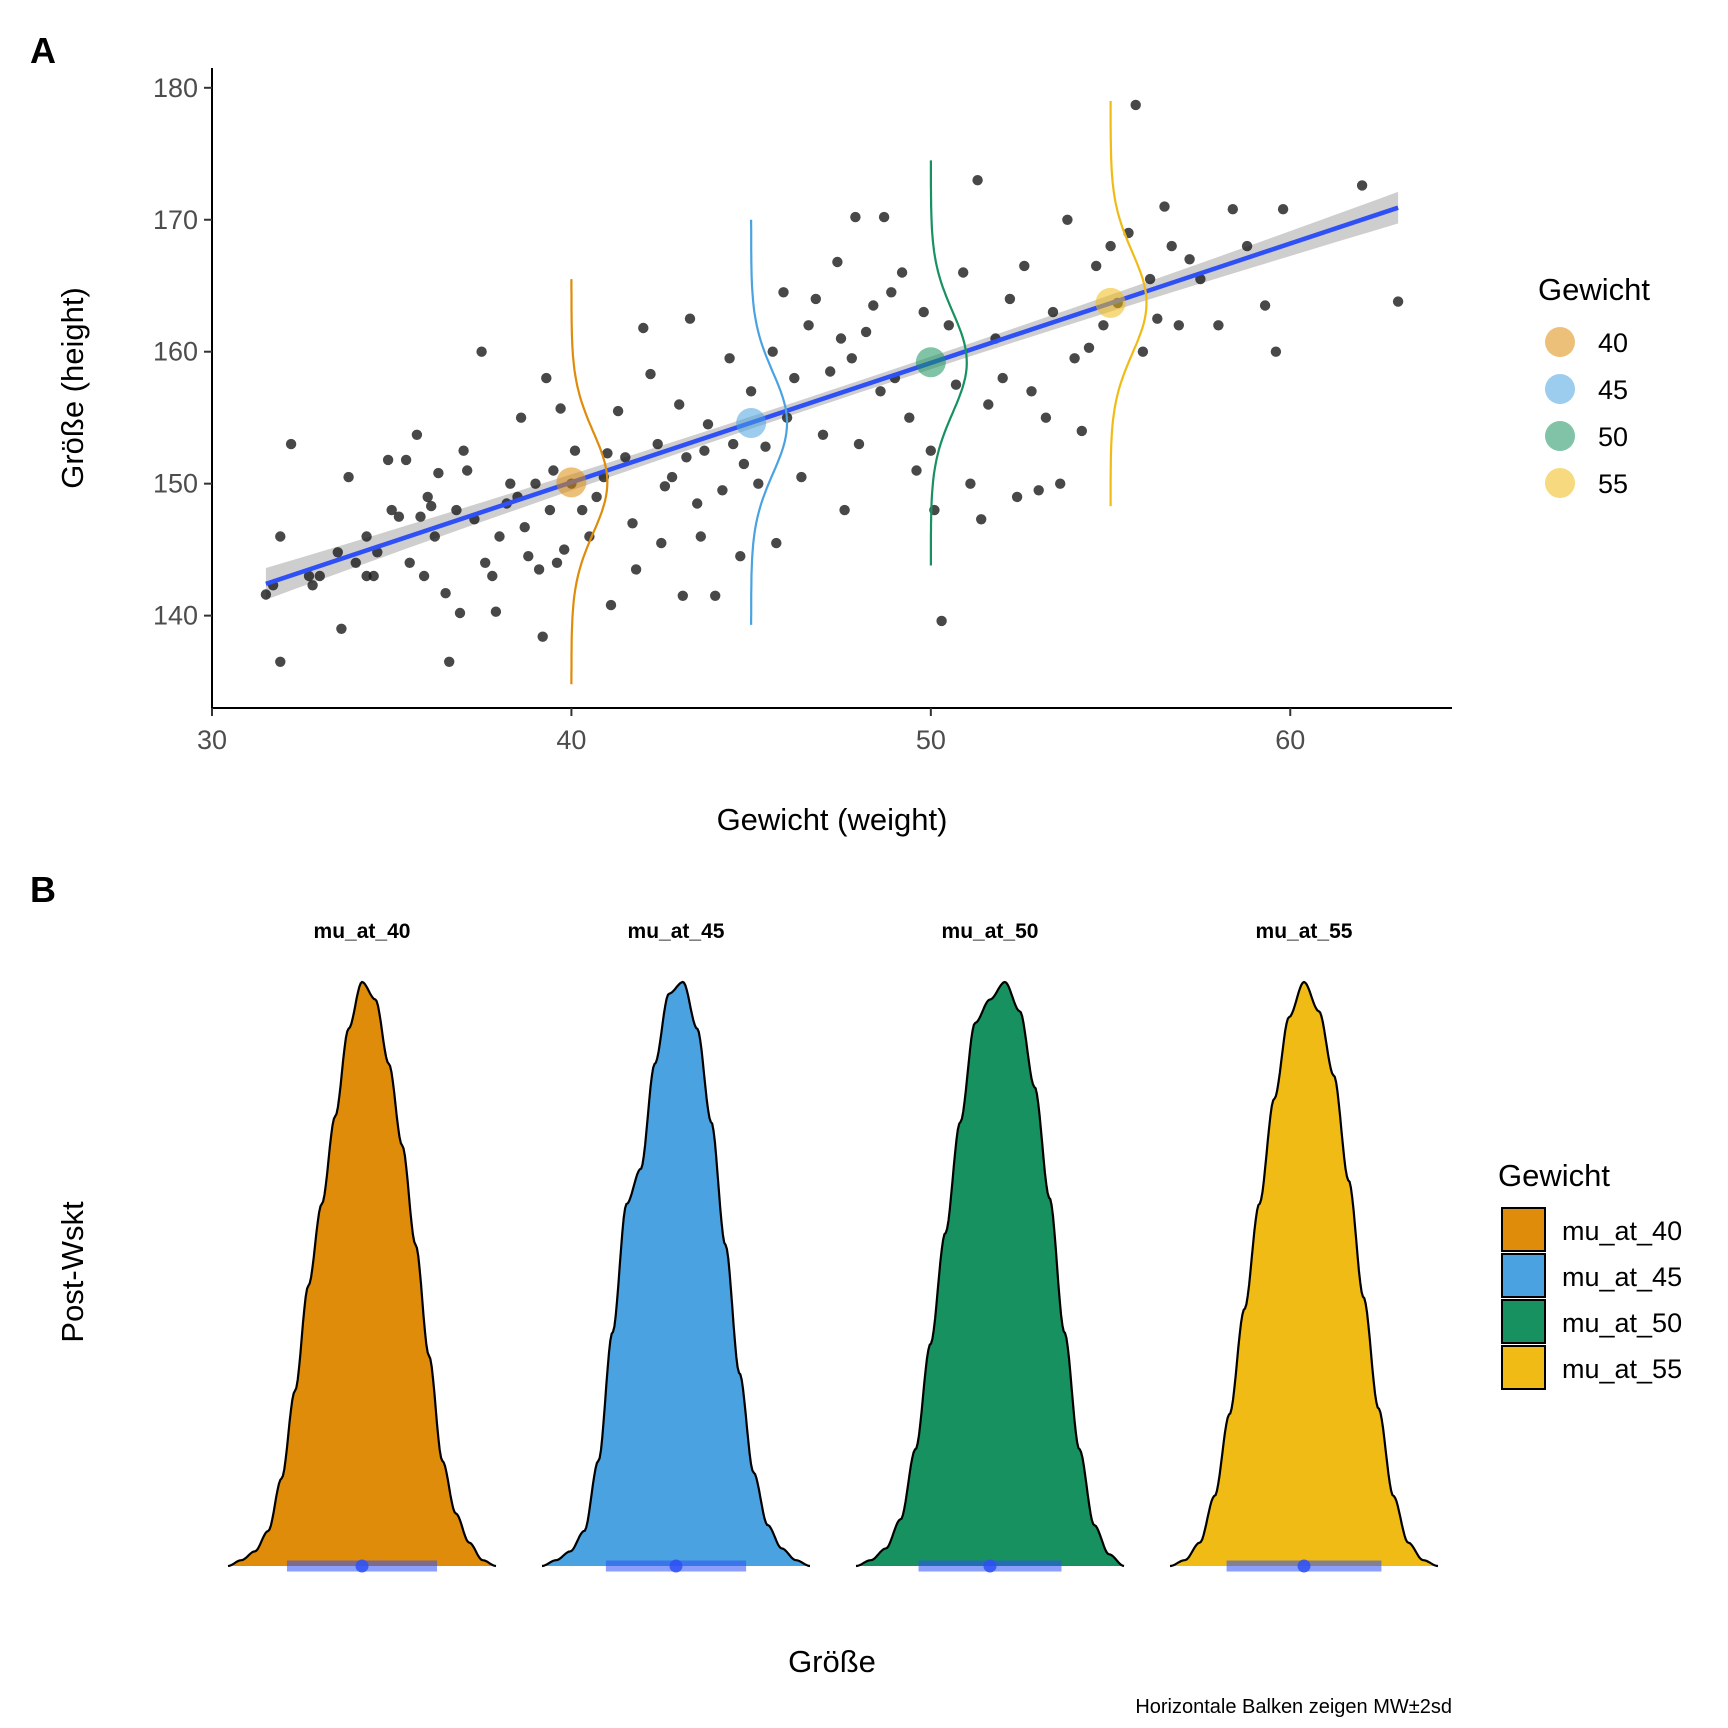  What do you see at coordinates (931, 740) in the screenshot?
I see `x-tick-label: 50` at bounding box center [931, 740].